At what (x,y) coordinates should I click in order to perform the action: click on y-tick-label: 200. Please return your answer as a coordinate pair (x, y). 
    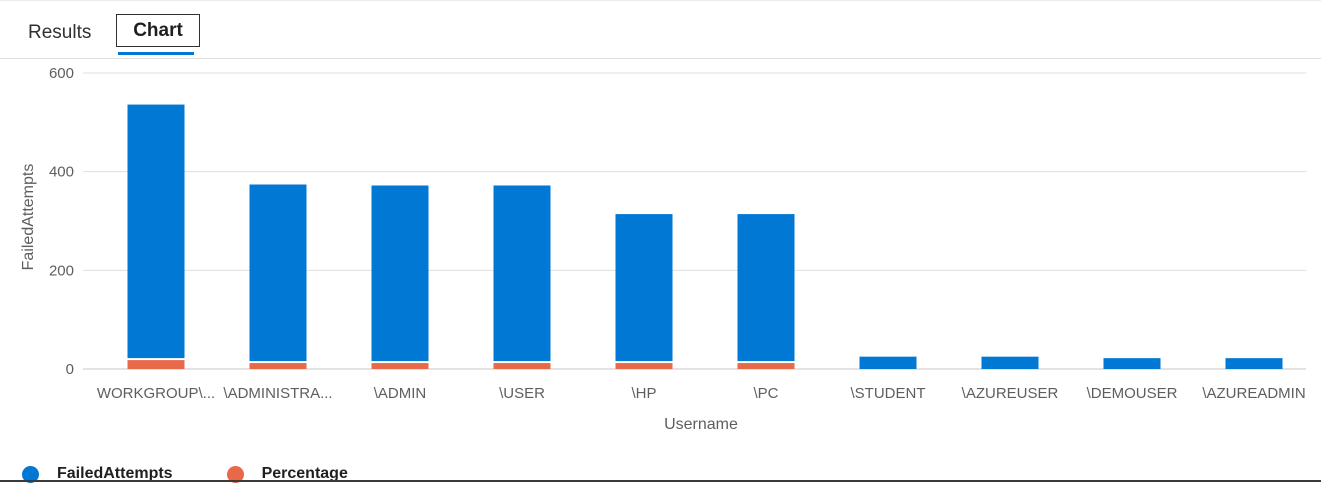
    Looking at the image, I should click on (61, 270).